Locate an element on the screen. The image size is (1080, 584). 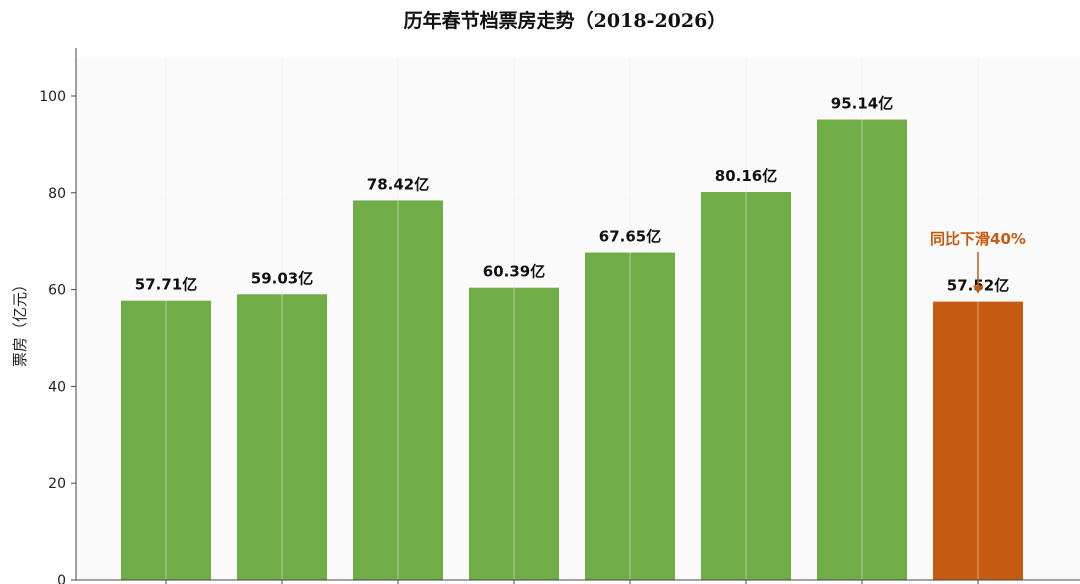
y-tick-label-3: 60 is located at coordinates (57, 291).